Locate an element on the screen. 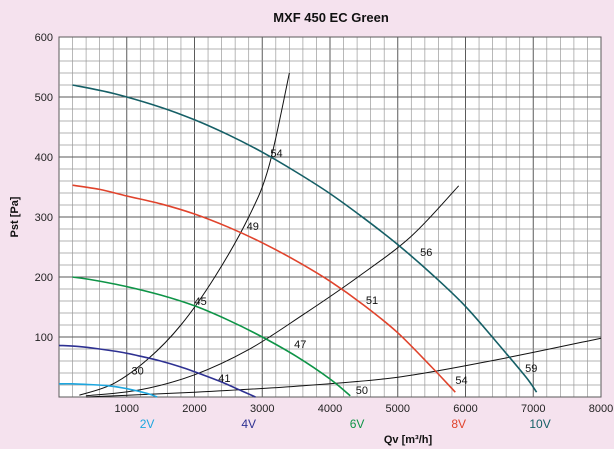  series-line-6V is located at coordinates (211, 336).